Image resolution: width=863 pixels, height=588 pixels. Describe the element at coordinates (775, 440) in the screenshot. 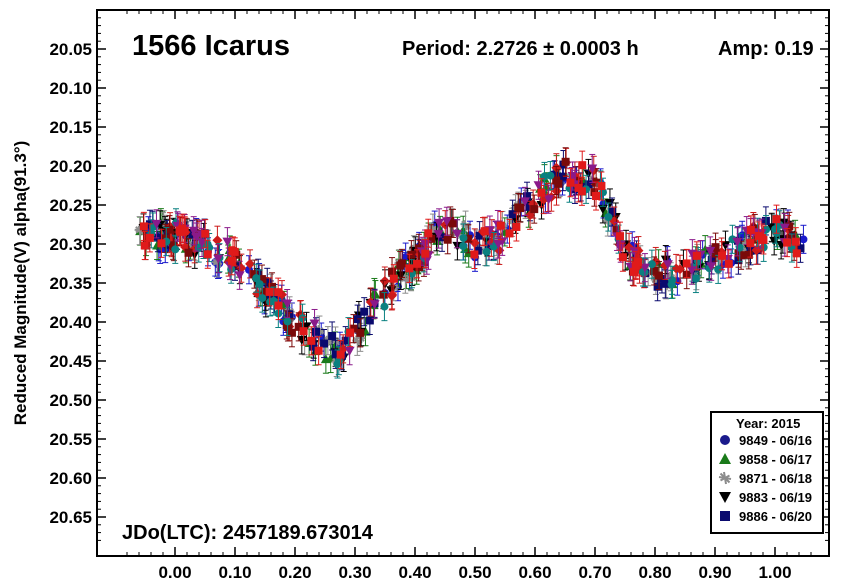

I see `legend-label: 9849 - 06/16` at that location.